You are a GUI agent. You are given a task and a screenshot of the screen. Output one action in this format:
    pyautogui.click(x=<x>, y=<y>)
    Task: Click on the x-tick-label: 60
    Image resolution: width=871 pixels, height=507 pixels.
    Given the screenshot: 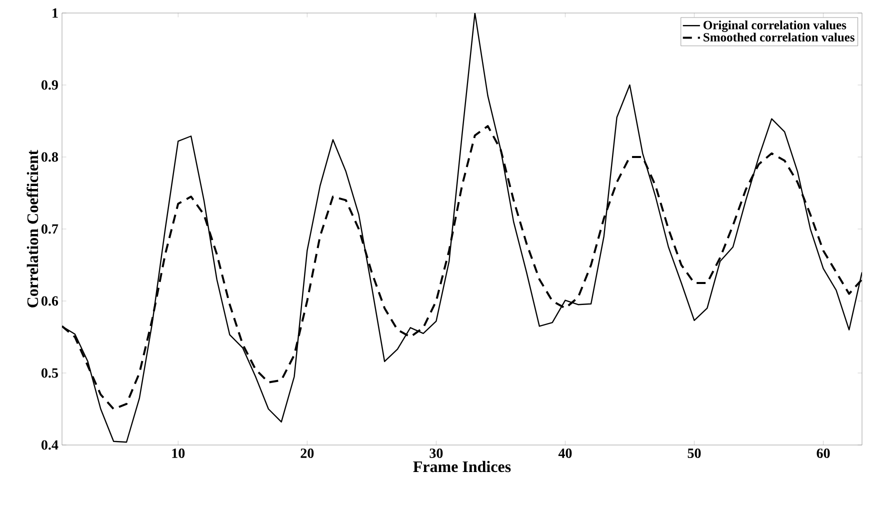 What is the action you would take?
    pyautogui.click(x=823, y=453)
    